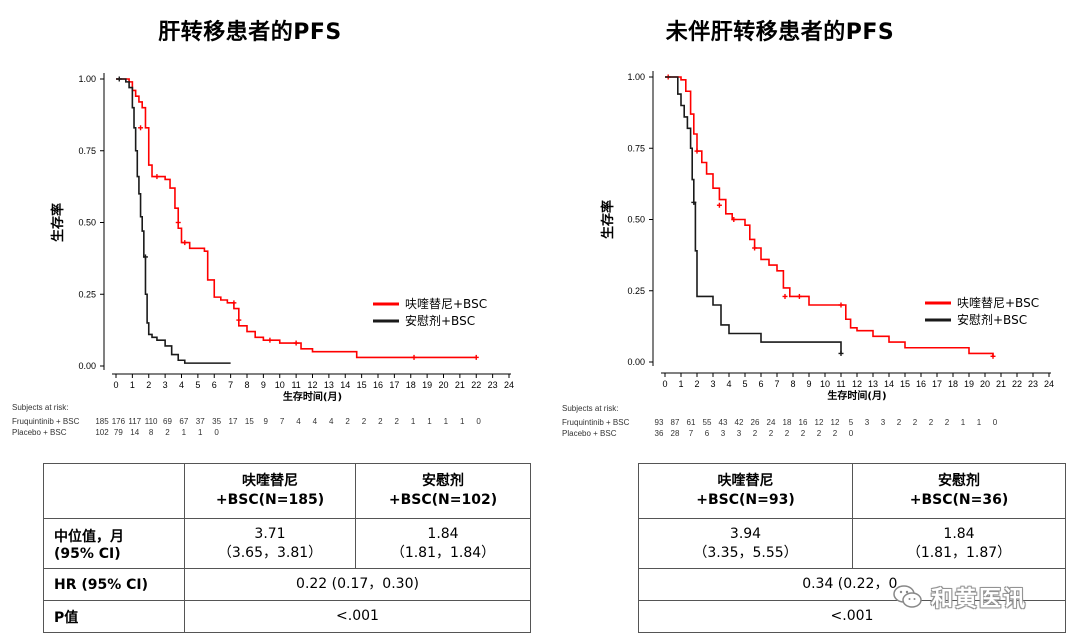 This screenshot has height=644, width=1080. I want to click on risk-count: 12, so click(819, 422).